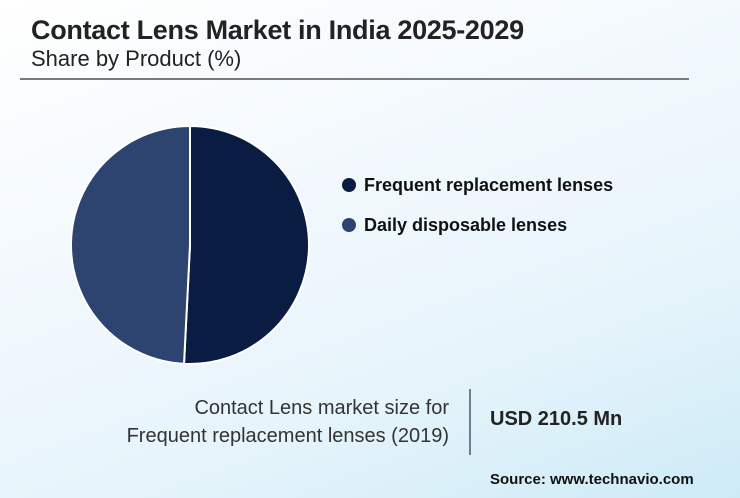 Image resolution: width=740 pixels, height=498 pixels. What do you see at coordinates (130, 245) in the screenshot?
I see `pie-slice-daily-disposable-lenses` at bounding box center [130, 245].